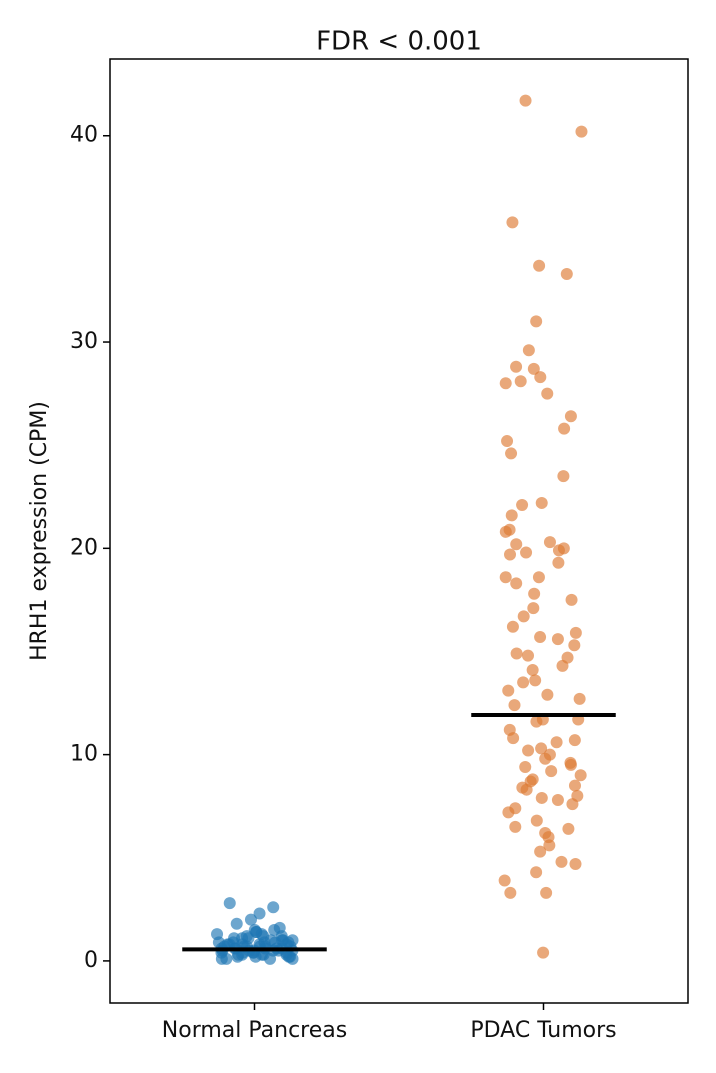 The height and width of the screenshot is (1073, 716). I want to click on y-tick-label: 40, so click(84, 135).